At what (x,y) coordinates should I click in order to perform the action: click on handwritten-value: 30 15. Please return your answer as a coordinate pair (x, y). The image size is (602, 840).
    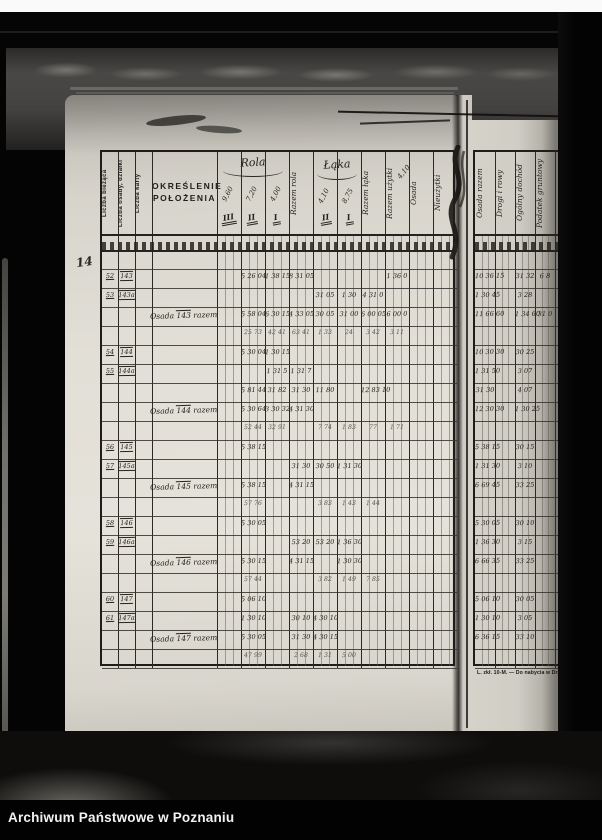
    Looking at the image, I should click on (525, 447).